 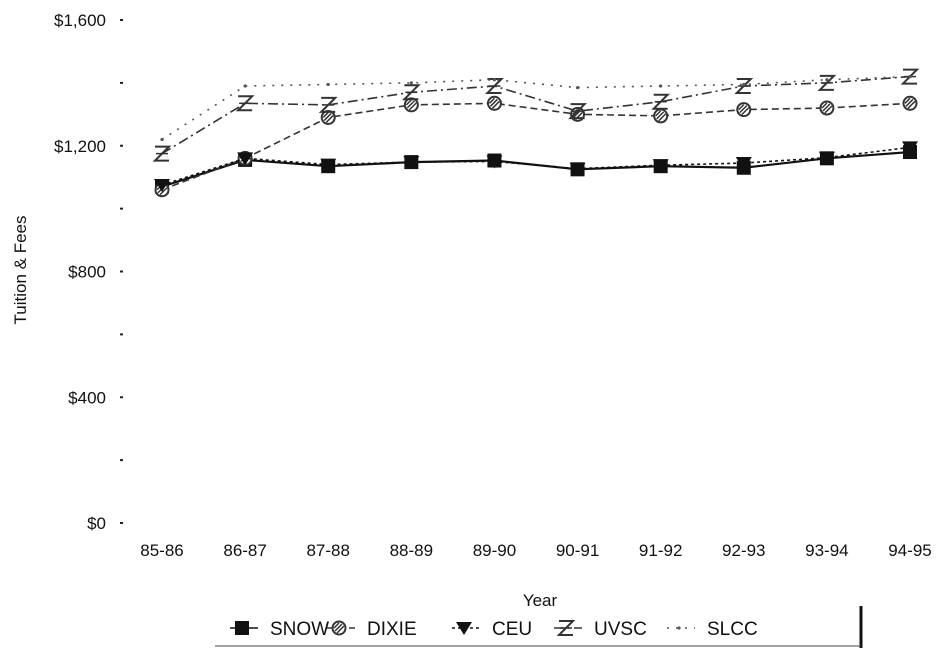 What do you see at coordinates (244, 550) in the screenshot?
I see `x-tick-label: 86-87` at bounding box center [244, 550].